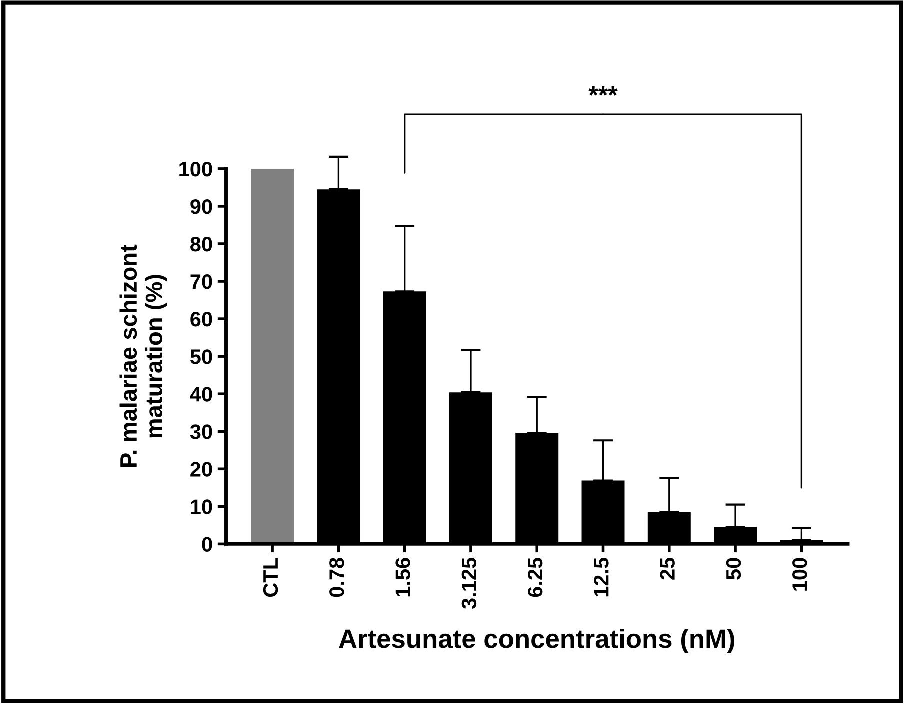  I want to click on y-tick-label: 20, so click(201, 469).